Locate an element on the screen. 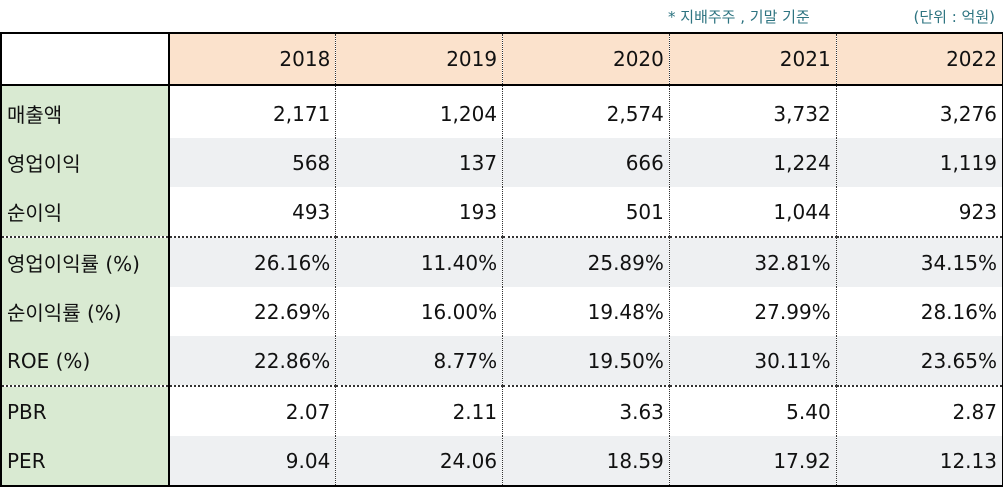  table-notes: * 지배주주 , 기말 기준 (단위 : 억원) is located at coordinates (501, 17).